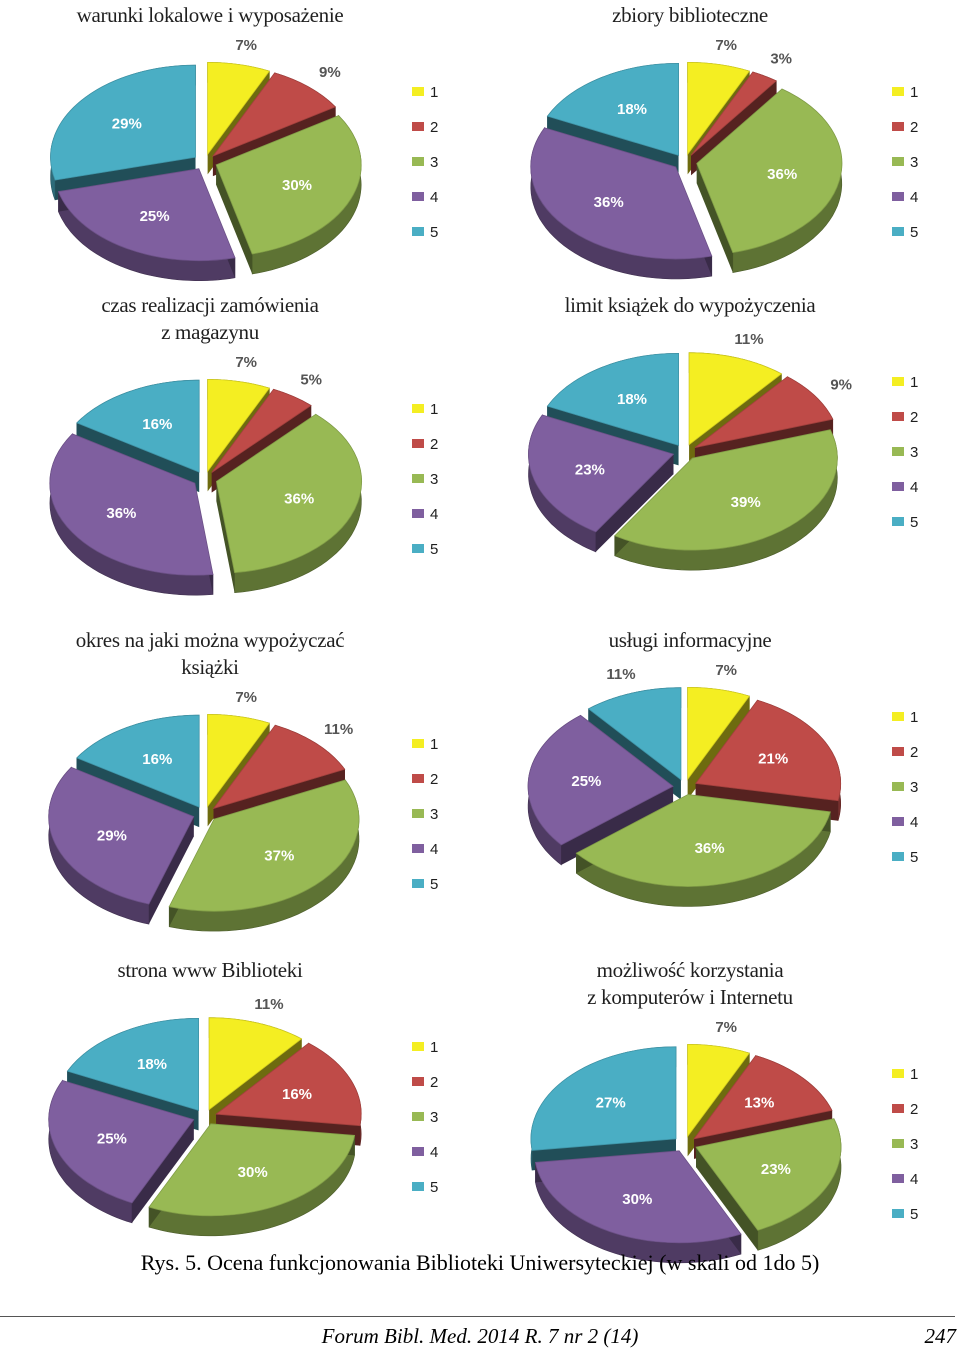 The height and width of the screenshot is (1353, 960). Describe the element at coordinates (210, 15) in the screenshot. I see `chart-title-line: warunki lokalowe i wyposażenie` at that location.